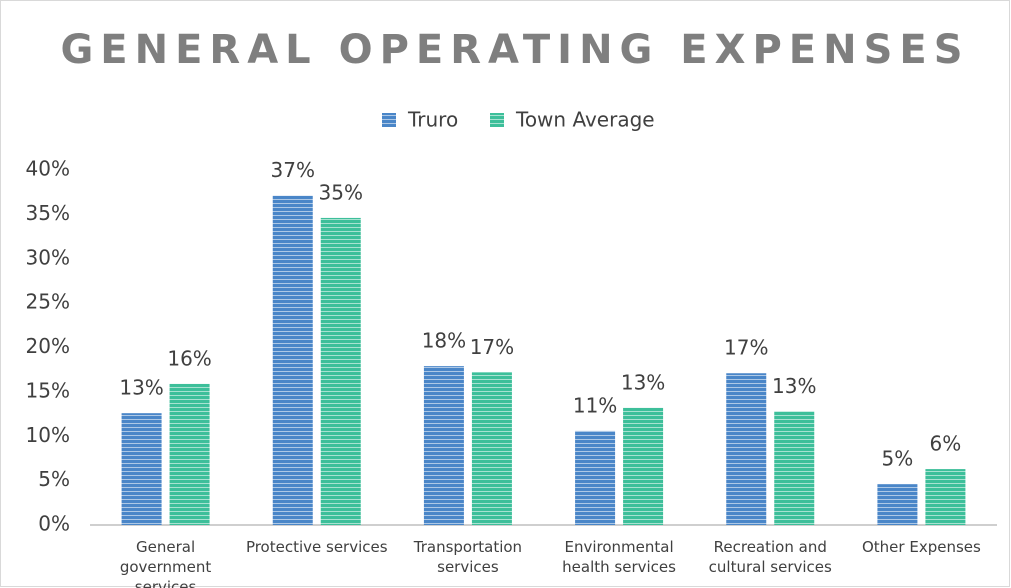 Image resolution: width=1011 pixels, height=588 pixels. What do you see at coordinates (619, 557) in the screenshot?
I see `x-tick-label: Environmental health services` at bounding box center [619, 557].